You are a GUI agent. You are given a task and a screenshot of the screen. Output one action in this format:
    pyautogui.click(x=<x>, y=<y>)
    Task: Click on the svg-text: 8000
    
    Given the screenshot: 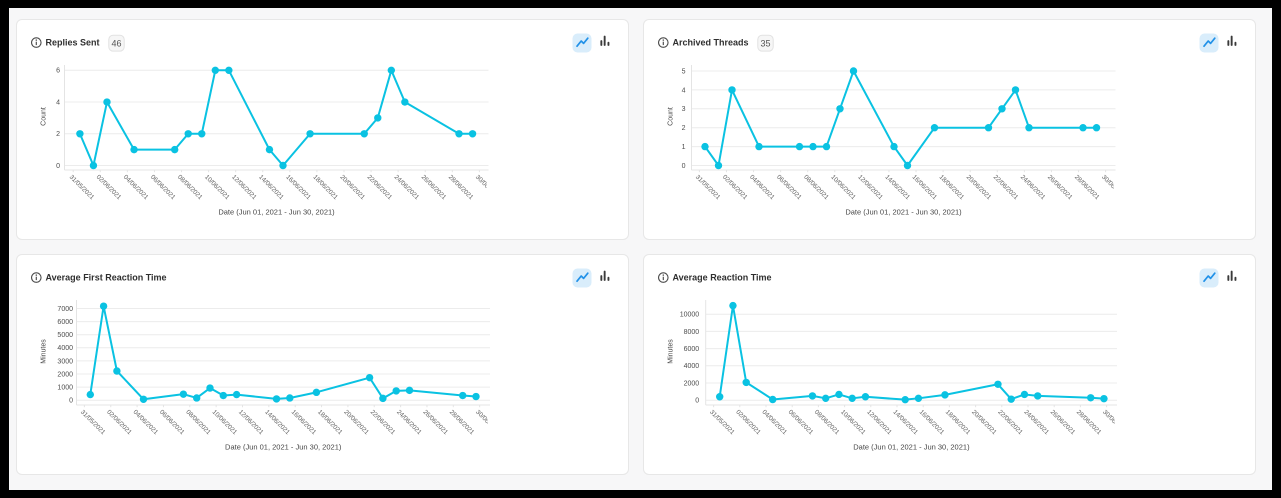 What is the action you would take?
    pyautogui.click(x=691, y=332)
    